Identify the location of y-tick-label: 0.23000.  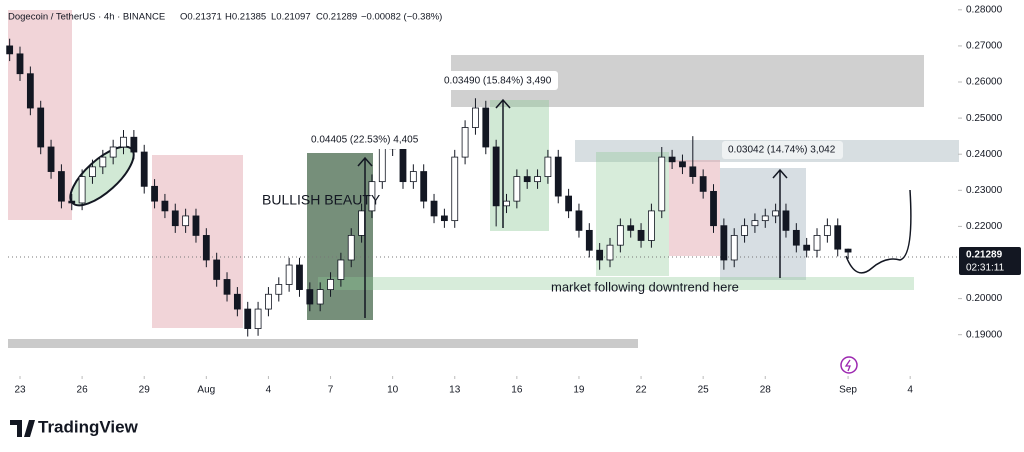
(984, 190).